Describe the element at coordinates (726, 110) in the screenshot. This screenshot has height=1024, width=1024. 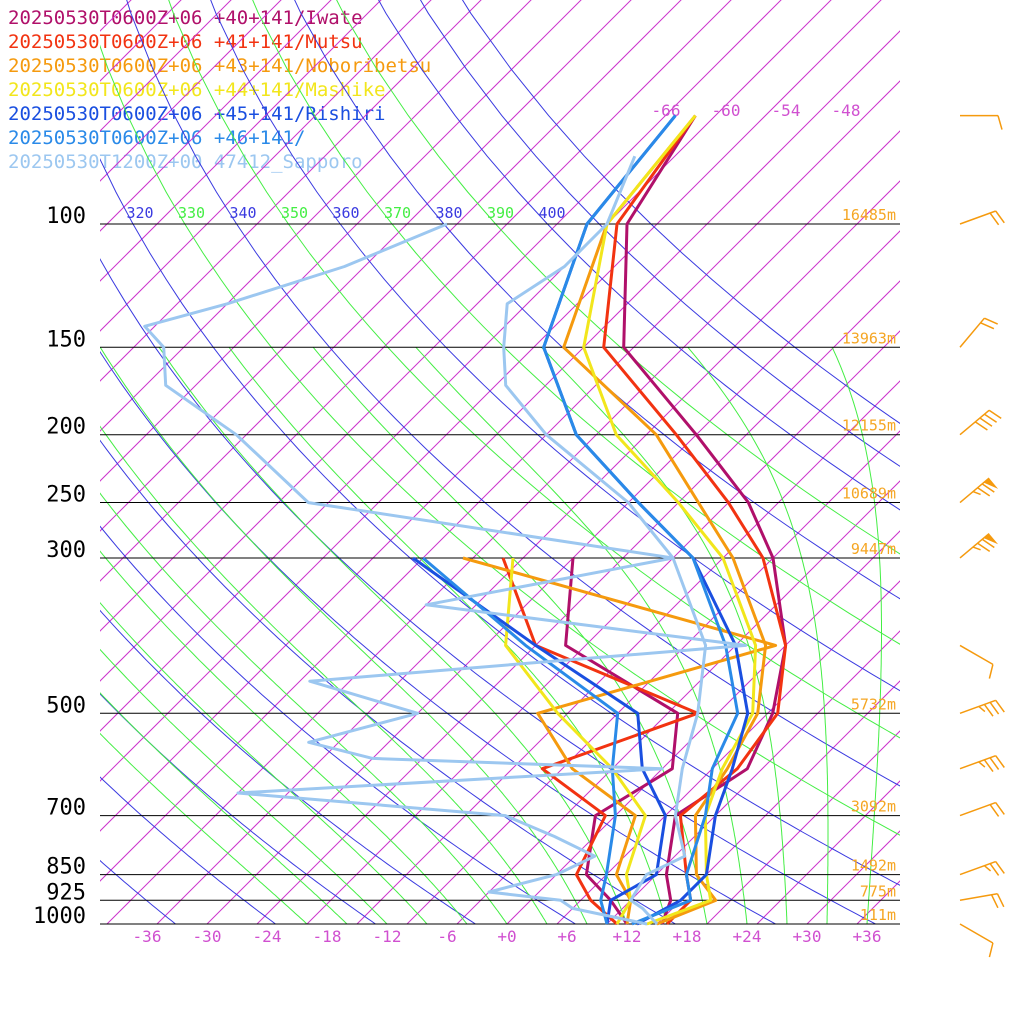
I see `top-temp-label: -60` at that location.